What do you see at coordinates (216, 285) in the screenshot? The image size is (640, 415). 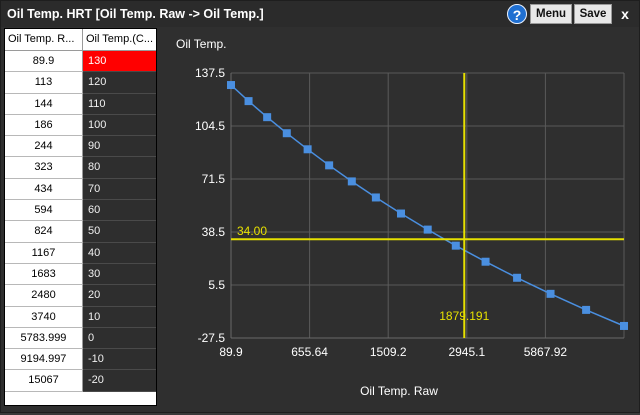 I see `y-tick-label: 5.5` at bounding box center [216, 285].